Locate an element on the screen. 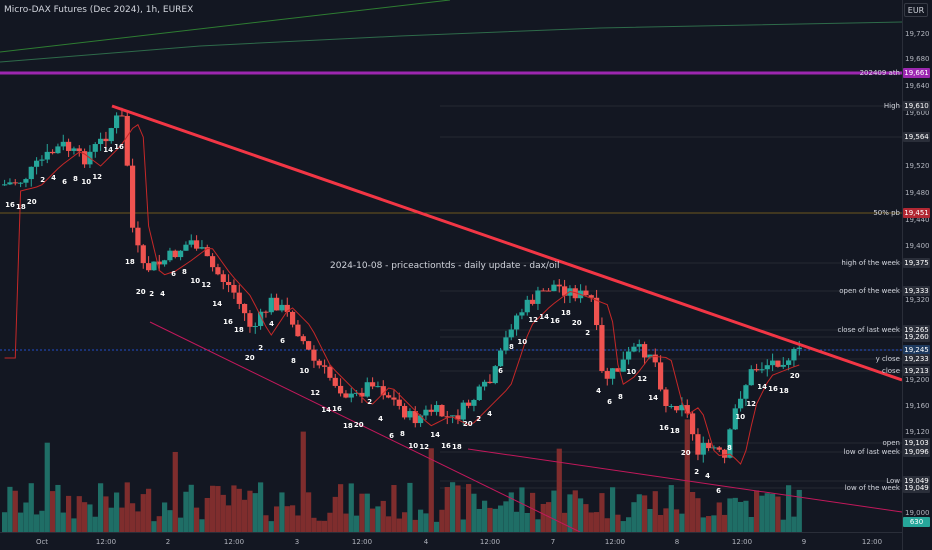 Image resolution: width=932 pixels, height=550 pixels. currency-button: EUR is located at coordinates (916, 10).